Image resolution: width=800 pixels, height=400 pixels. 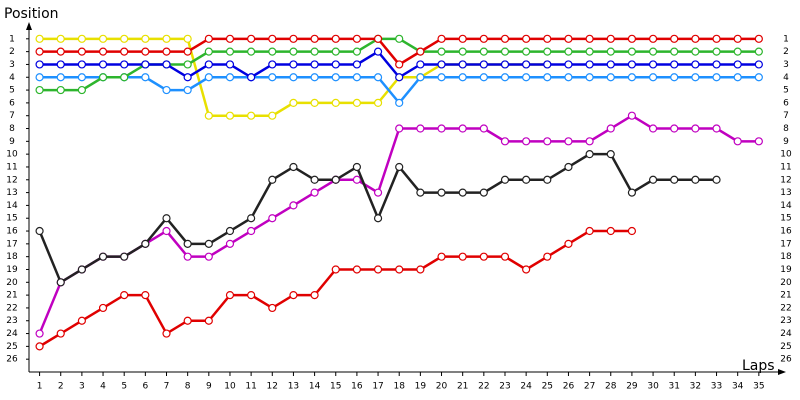 I want to click on y-tick-label-right: 5, so click(x=786, y=91).